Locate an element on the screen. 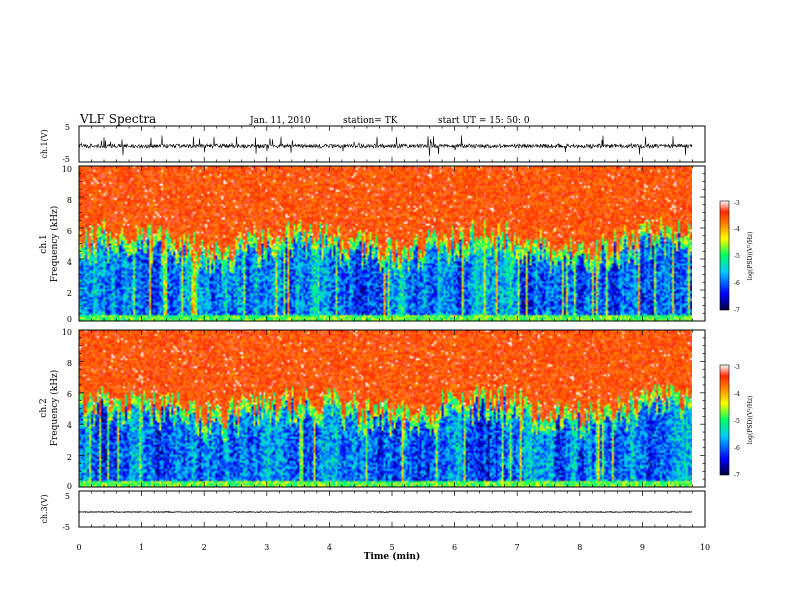 This screenshot has width=792, height=616. cb2-tick-m7: -7 is located at coordinates (737, 475).